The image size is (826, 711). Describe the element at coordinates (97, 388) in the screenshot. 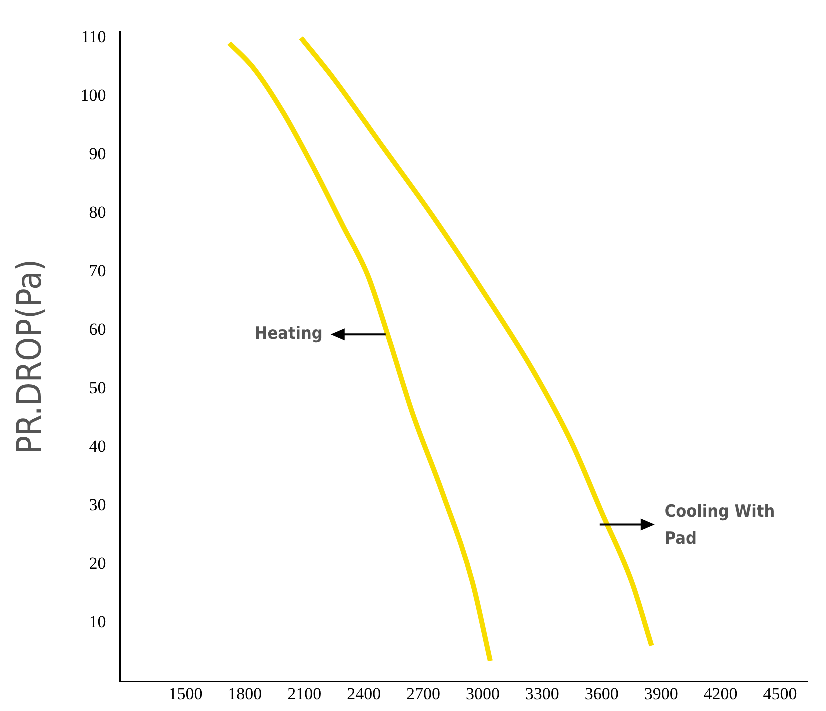

I see `y-tick-label: 50` at that location.